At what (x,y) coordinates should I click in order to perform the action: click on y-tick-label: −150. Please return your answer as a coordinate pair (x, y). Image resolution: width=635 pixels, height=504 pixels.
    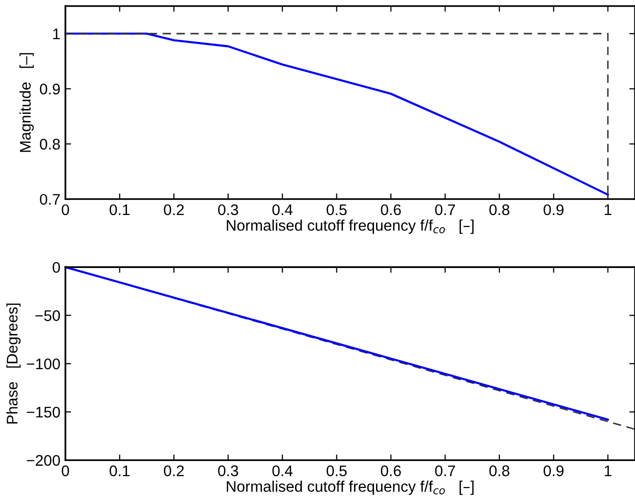
    Looking at the image, I should click on (43, 412).